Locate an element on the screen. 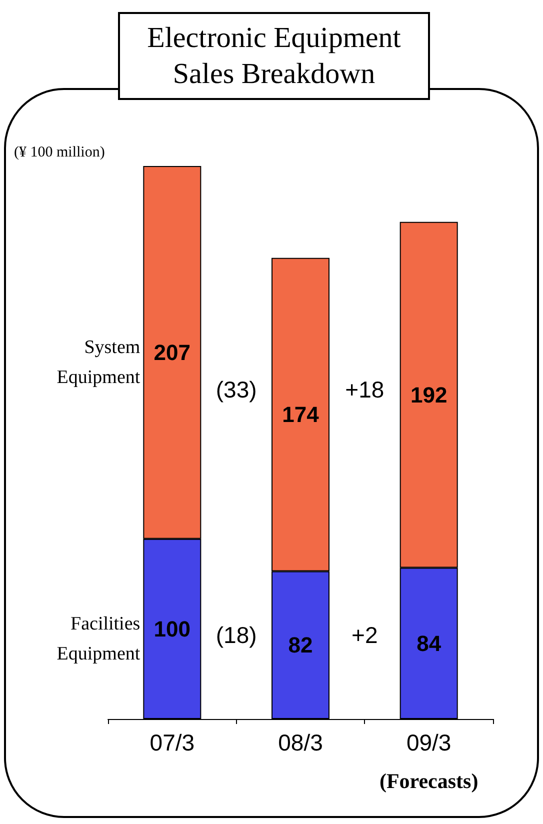 The height and width of the screenshot is (824, 543). data-label: 174 is located at coordinates (301, 415).